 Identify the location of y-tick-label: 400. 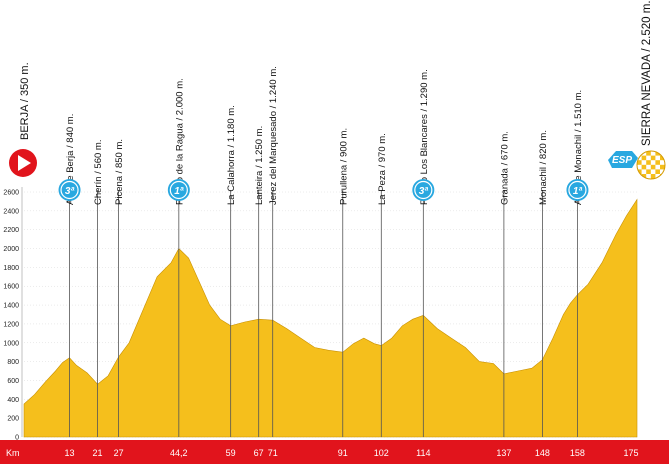
(13, 400).